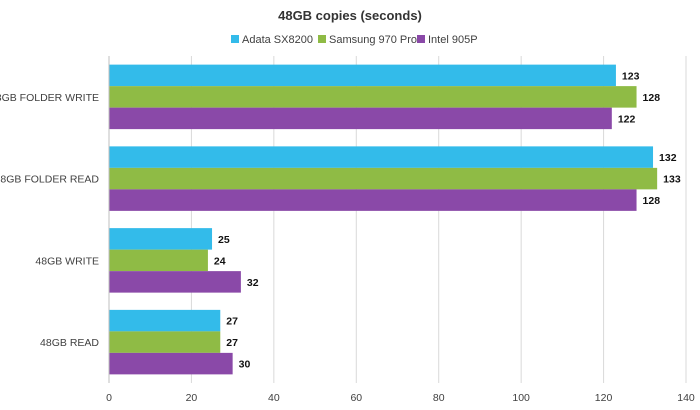  Describe the element at coordinates (277, 40) in the screenshot. I see `legend-label-adata-sx8200: Adata SX8200` at that location.